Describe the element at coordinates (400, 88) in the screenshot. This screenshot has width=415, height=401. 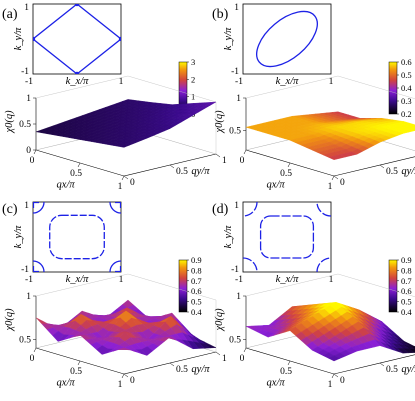
I see `colorbar-b: 0.2 0.3 0.4 0.5 0.6` at that location.